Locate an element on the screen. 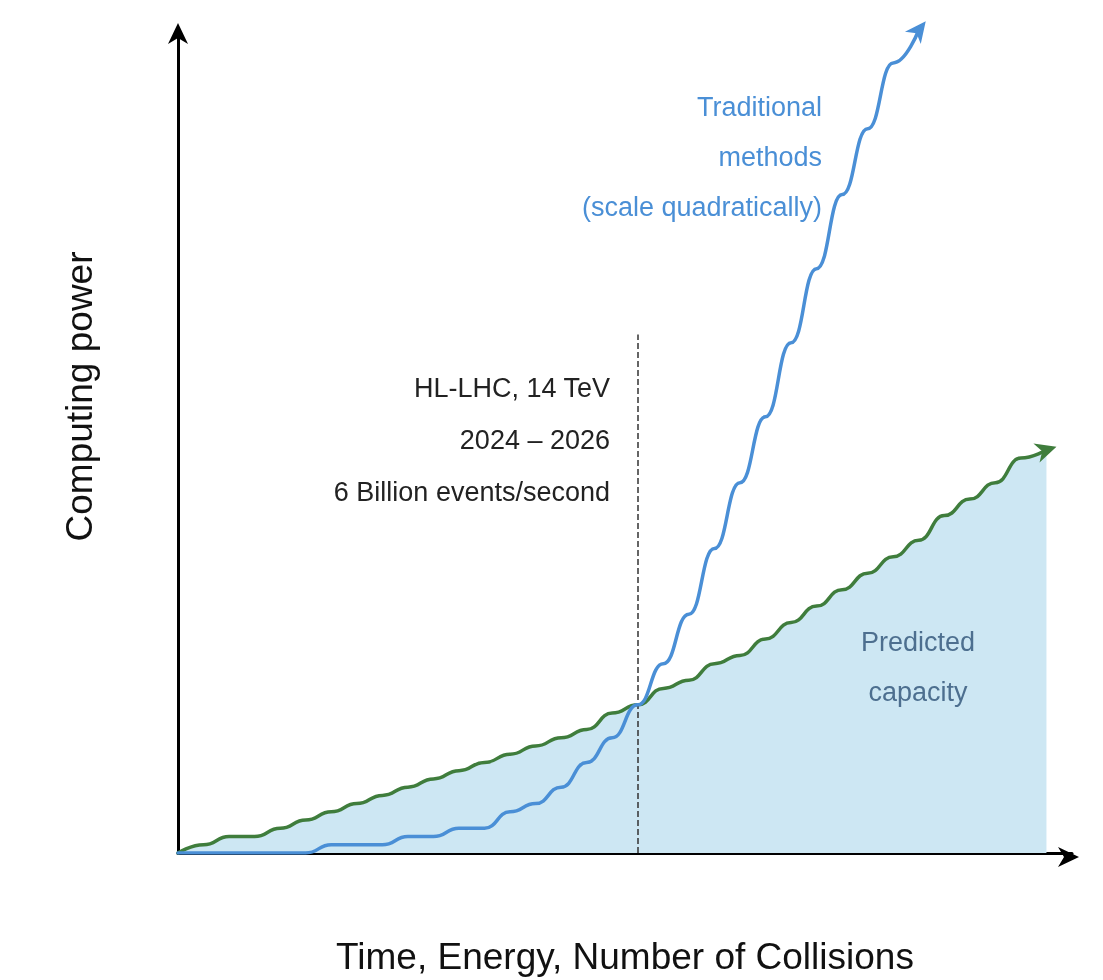 This screenshot has height=980, width=1103. series-label: Traditional methods (scale quadratically) is located at coordinates (701, 157).